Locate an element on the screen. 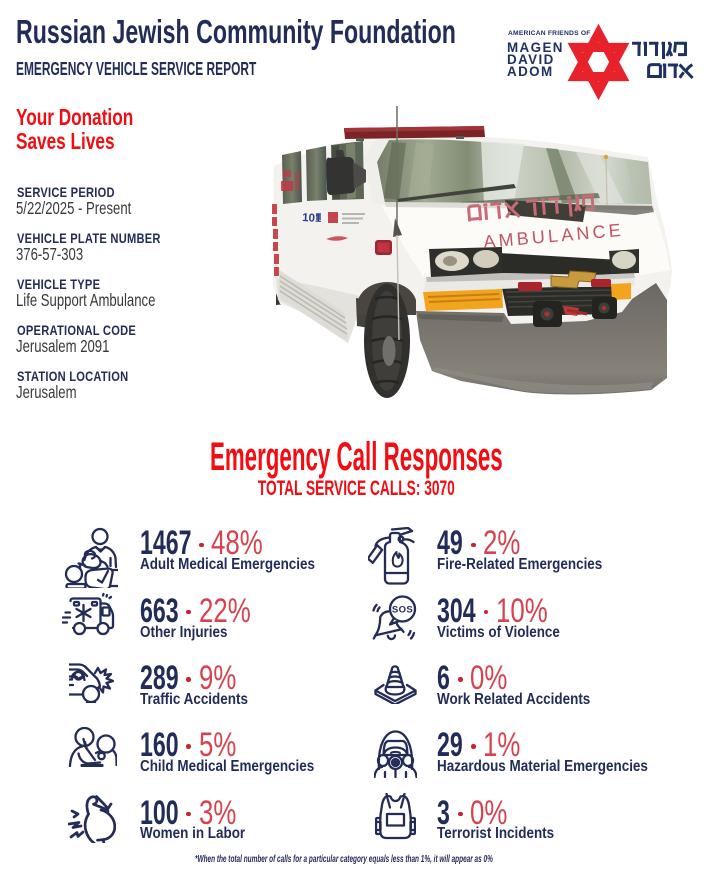 This screenshot has width=712, height=870. svg-text: SOS is located at coordinates (402, 610).